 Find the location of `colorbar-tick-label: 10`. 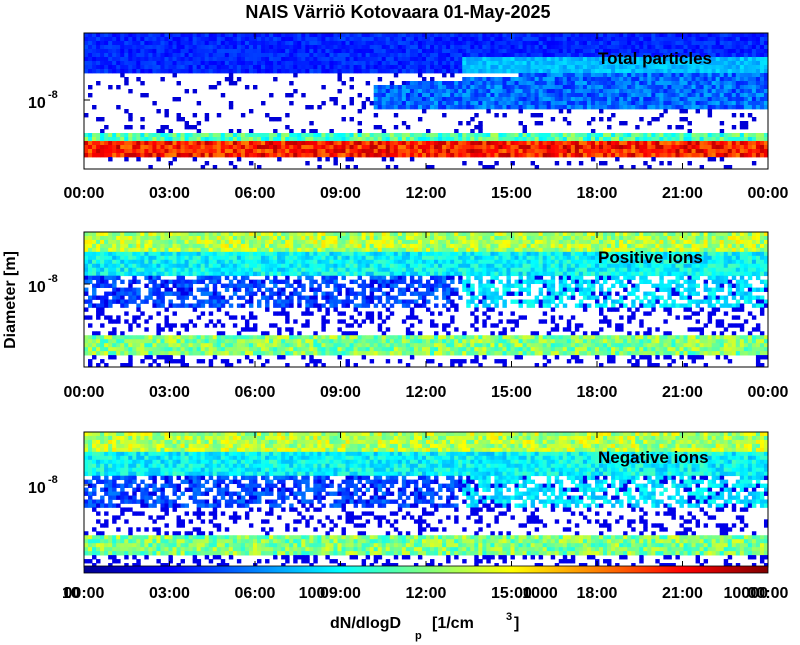

colorbar-tick-label: 10 is located at coordinates (71, 593).